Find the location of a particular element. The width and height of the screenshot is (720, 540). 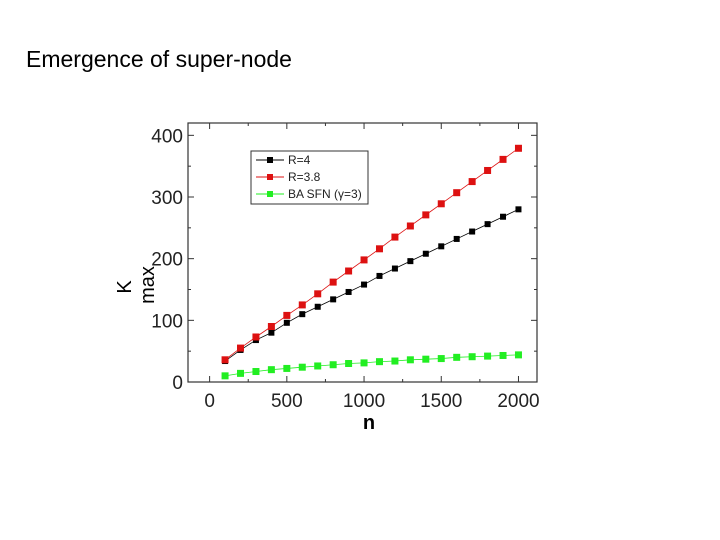

y-tick-label: 300 is located at coordinates (167, 198).